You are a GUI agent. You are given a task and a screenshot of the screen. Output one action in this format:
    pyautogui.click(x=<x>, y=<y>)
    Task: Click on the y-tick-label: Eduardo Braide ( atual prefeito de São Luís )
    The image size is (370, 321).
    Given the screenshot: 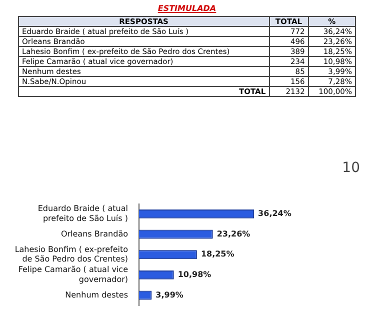 What is the action you would take?
    pyautogui.click(x=83, y=213)
    